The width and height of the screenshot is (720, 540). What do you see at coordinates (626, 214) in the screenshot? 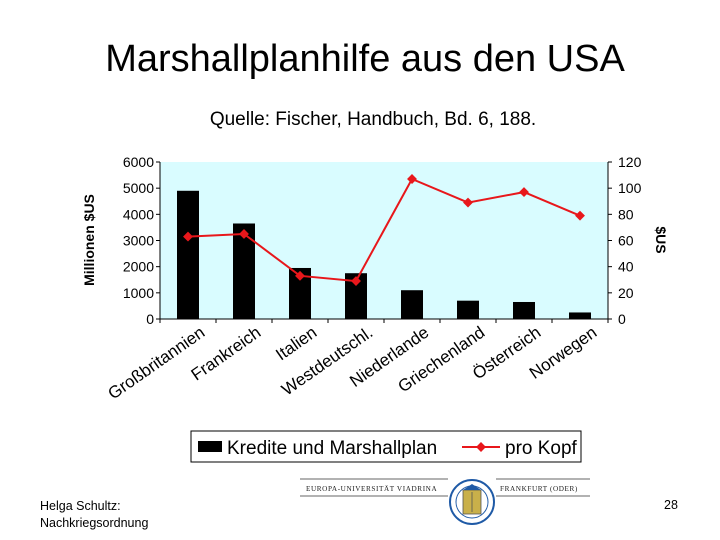
I see `right-tick-label: 80` at bounding box center [626, 214].